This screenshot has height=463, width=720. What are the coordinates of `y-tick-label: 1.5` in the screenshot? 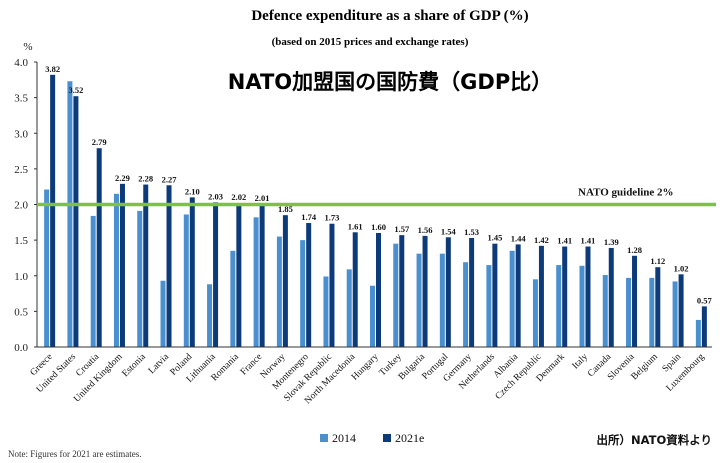 It's located at (21, 241).